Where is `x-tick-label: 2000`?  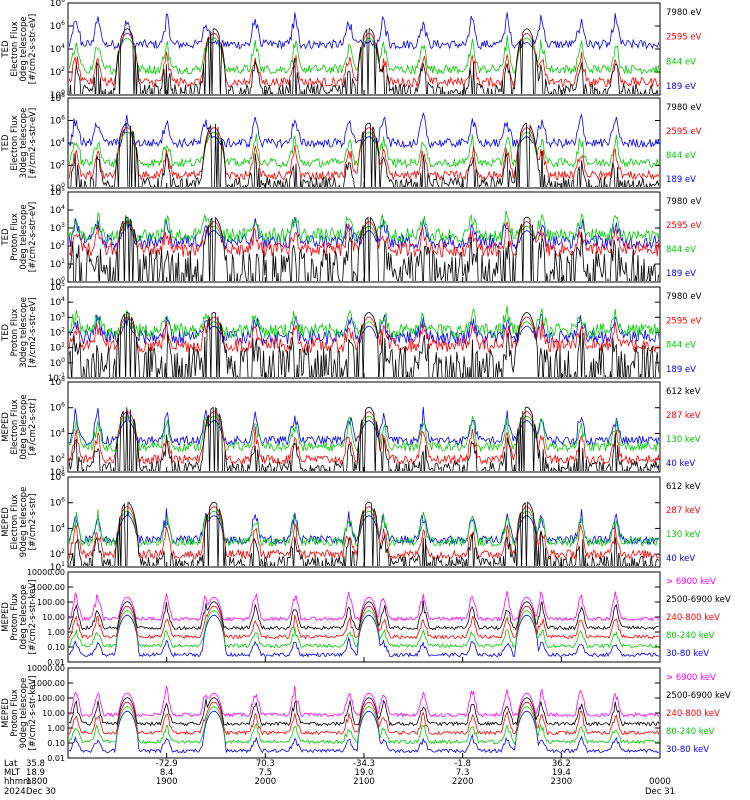 x-tick-label: 2000 is located at coordinates (266, 782).